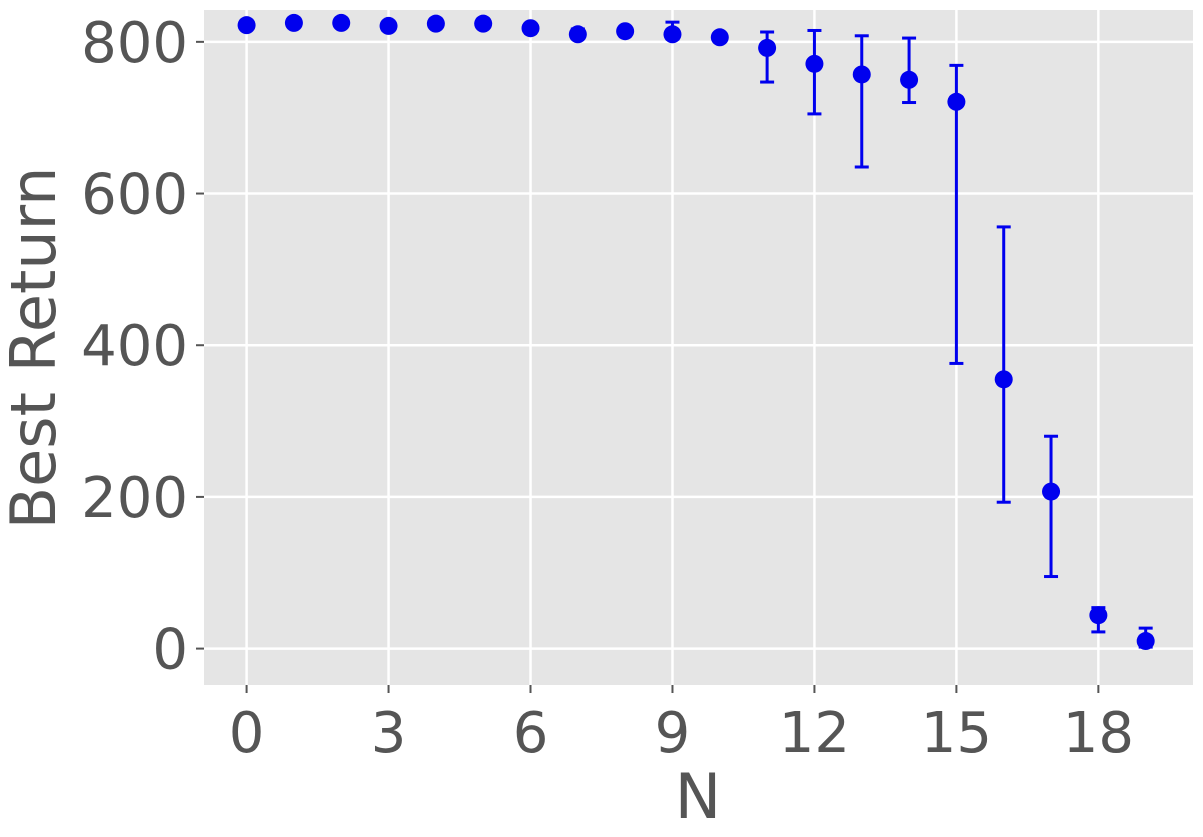 Image resolution: width=1203 pixels, height=837 pixels. What do you see at coordinates (134, 498) in the screenshot?
I see `y-tick-label: 200` at bounding box center [134, 498].